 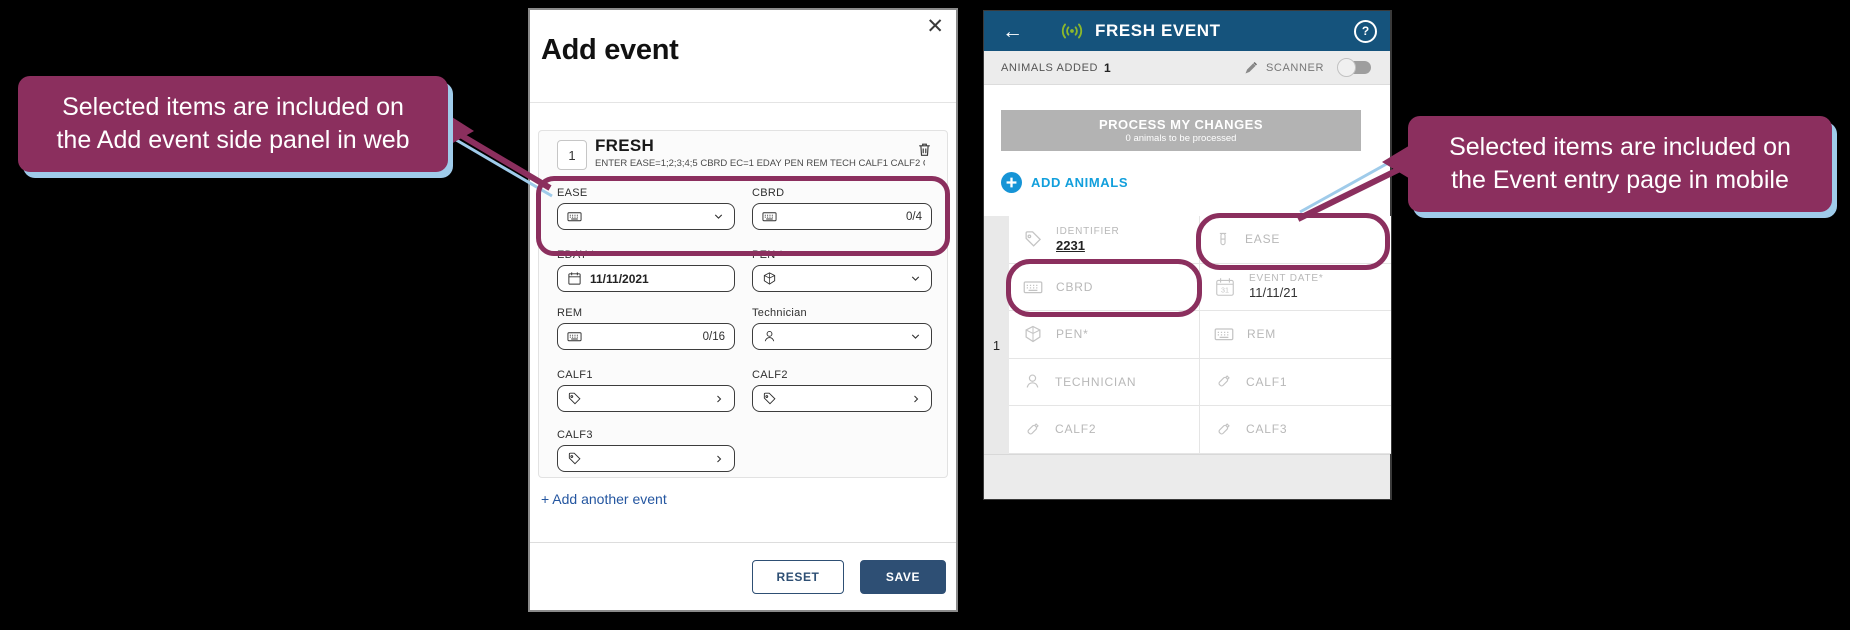 I want to click on rem-input: 0/16, so click(x=646, y=336).